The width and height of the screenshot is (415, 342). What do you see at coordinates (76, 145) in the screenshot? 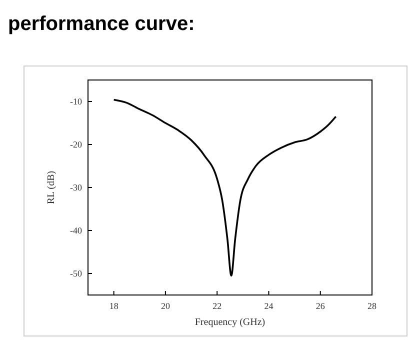
I see `y-tick-label: -20` at bounding box center [76, 145].